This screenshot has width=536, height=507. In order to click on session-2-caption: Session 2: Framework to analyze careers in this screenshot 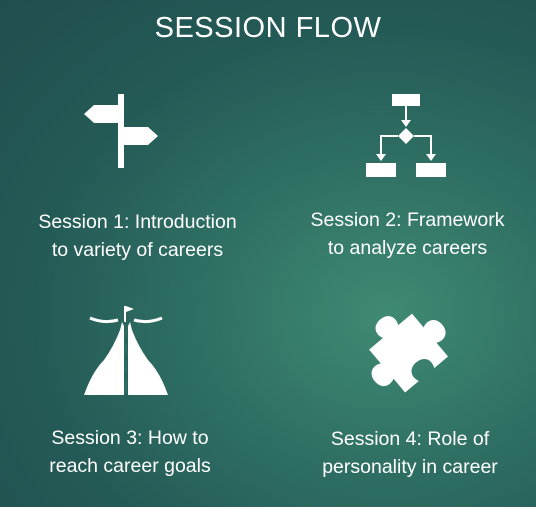, I will do `click(407, 234)`.